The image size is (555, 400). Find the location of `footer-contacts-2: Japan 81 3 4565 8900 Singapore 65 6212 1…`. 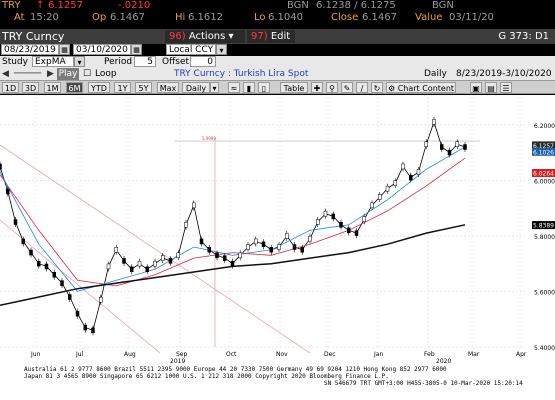

footer-contacts-2: Japan 81 3 4565 8900 Singapore 65 6212 1… is located at coordinates (206, 376).